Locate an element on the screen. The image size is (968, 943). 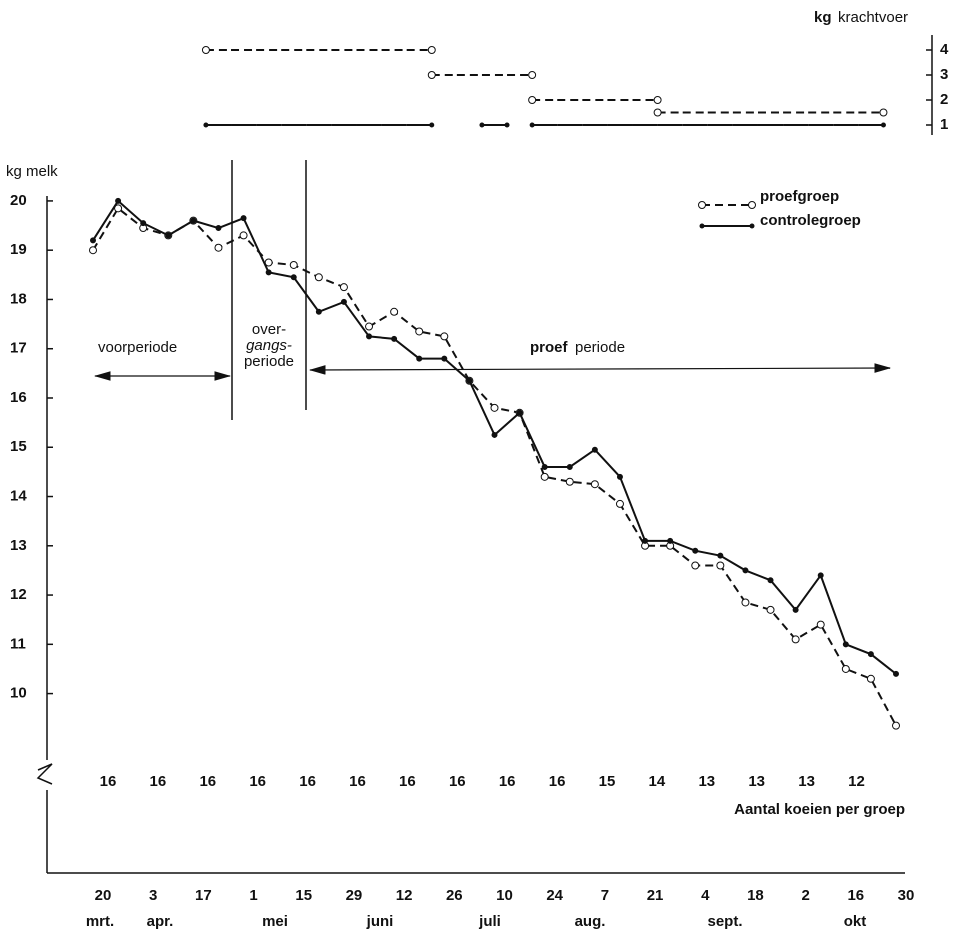
feed-tick-label: 3 is located at coordinates (944, 74).